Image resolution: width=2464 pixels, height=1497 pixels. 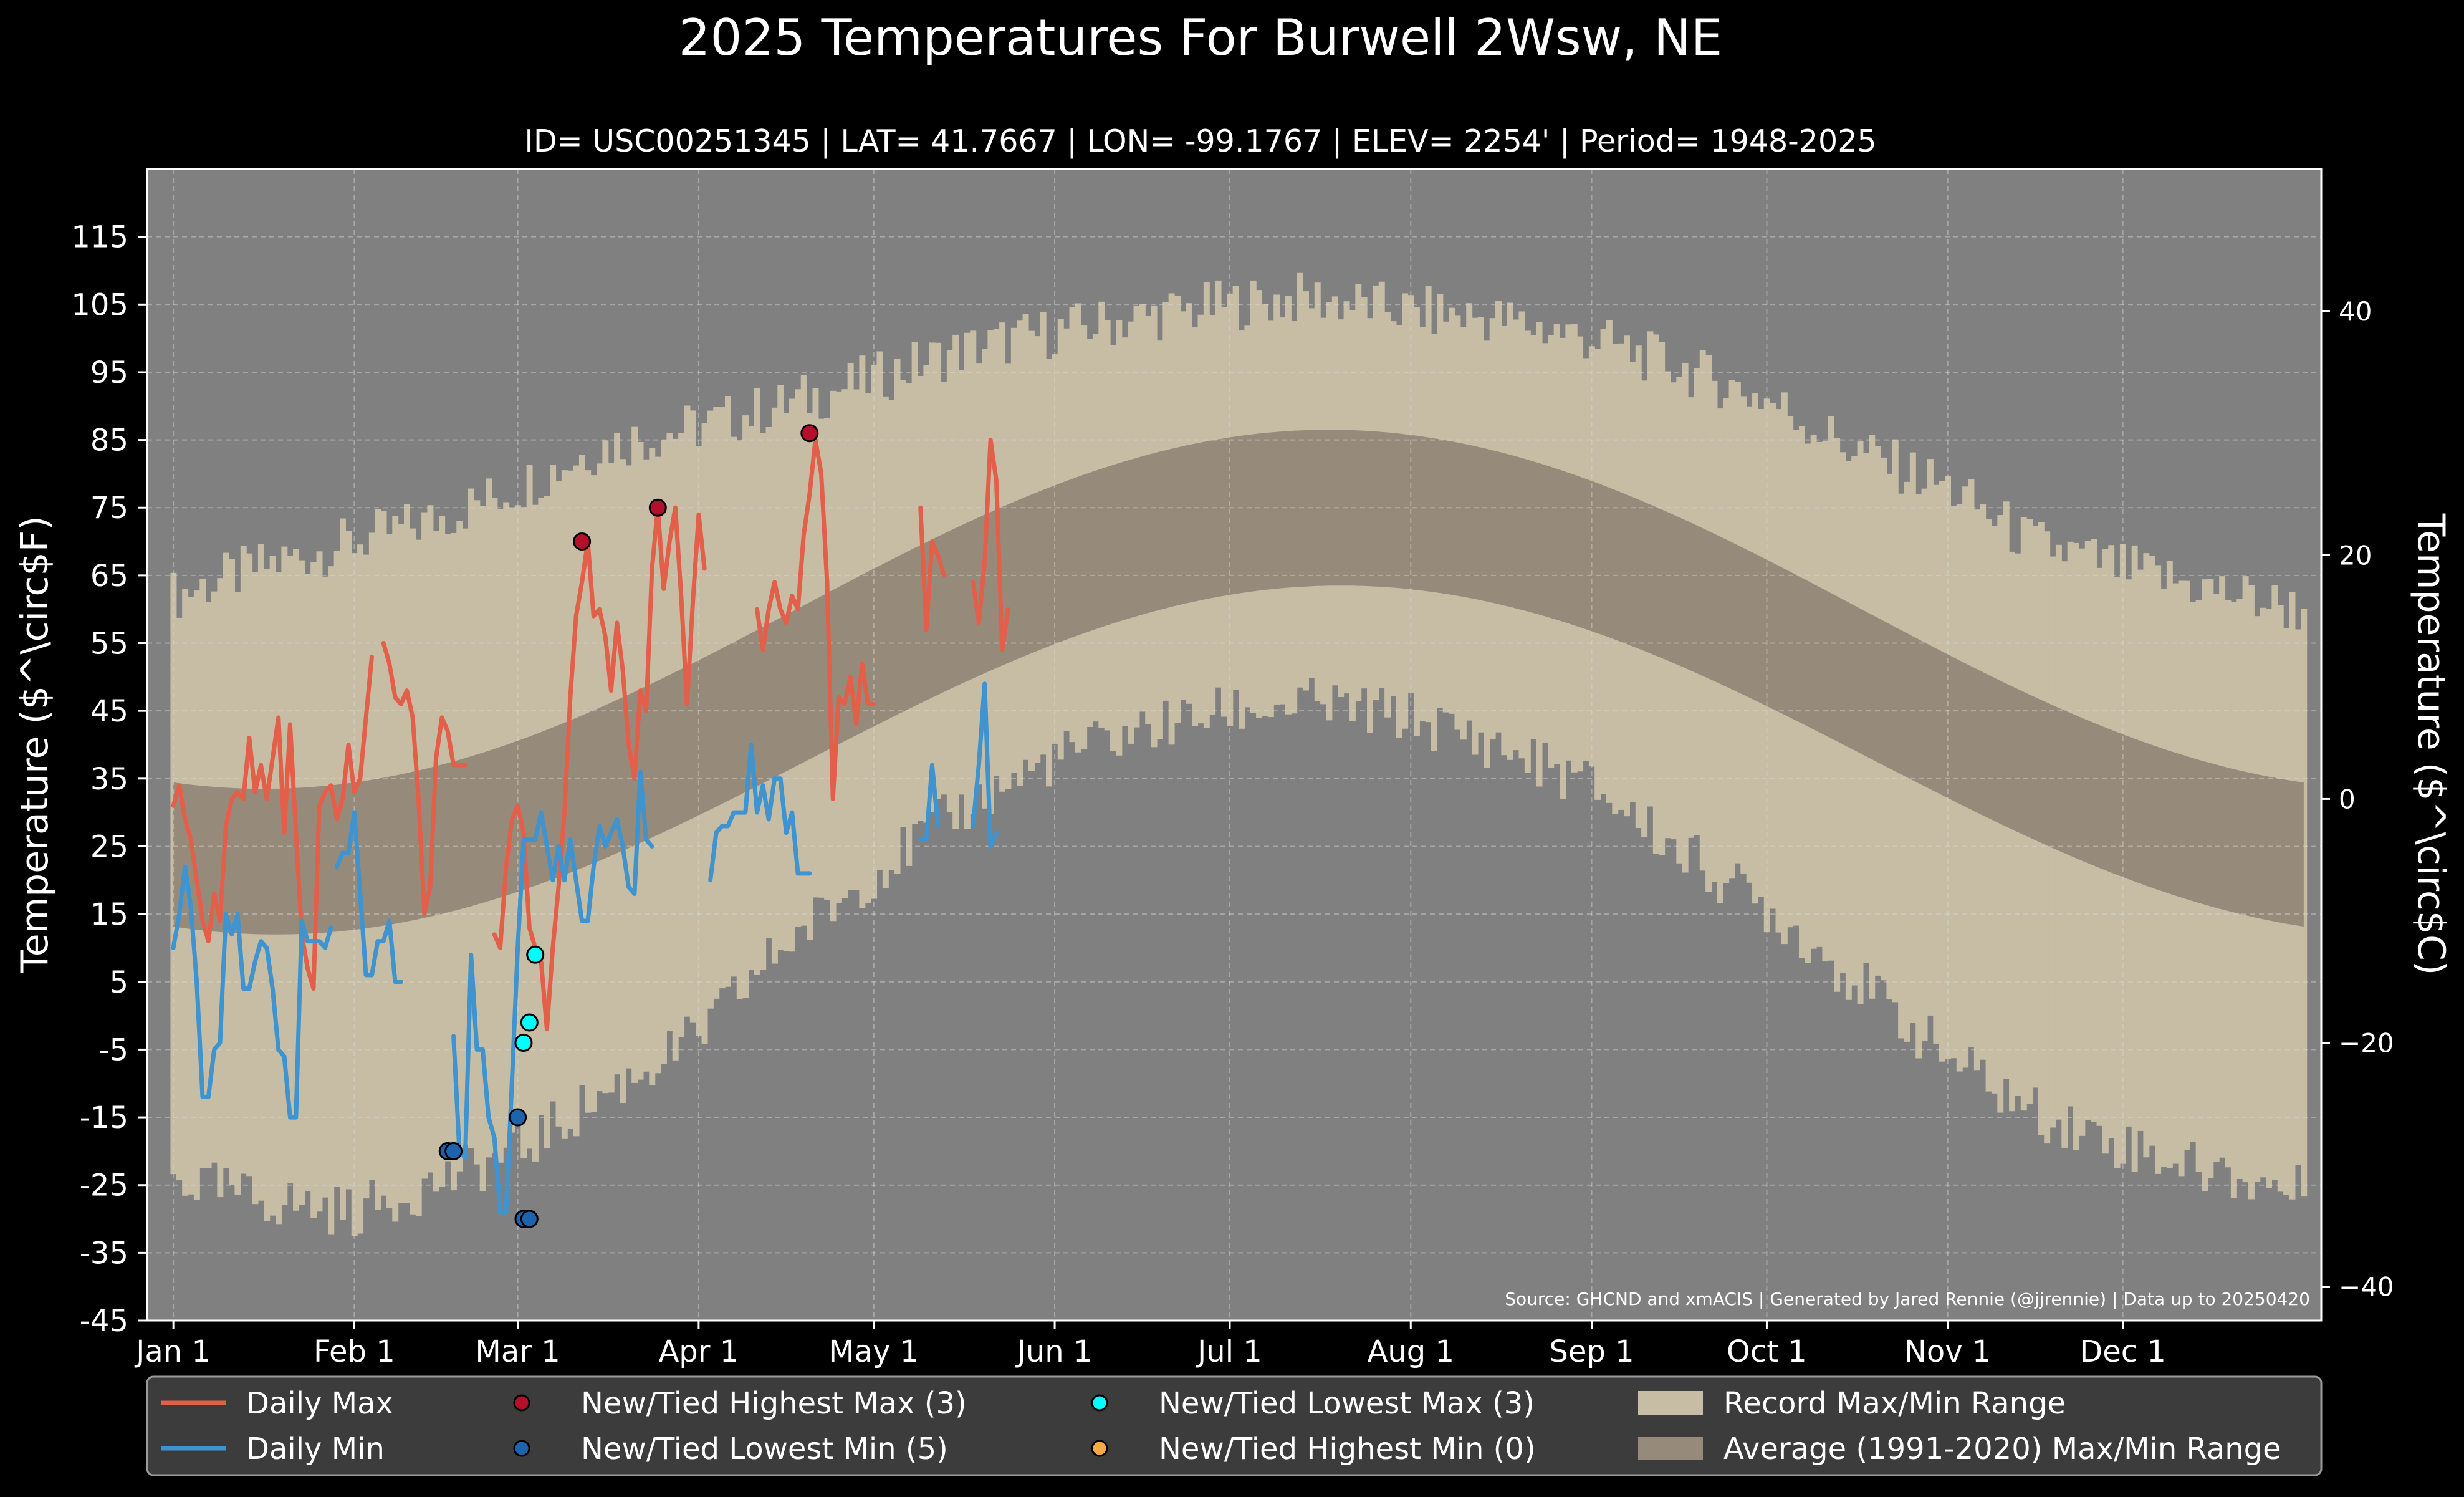 What do you see at coordinates (2355, 555) in the screenshot?
I see `y-tick-label-right: 20` at bounding box center [2355, 555].